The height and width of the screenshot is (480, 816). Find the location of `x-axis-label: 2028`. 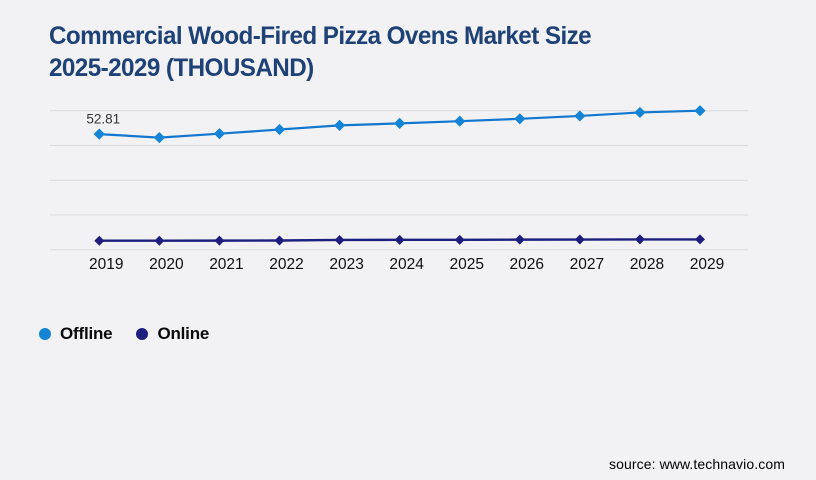

x-axis-label: 2028 is located at coordinates (647, 264).